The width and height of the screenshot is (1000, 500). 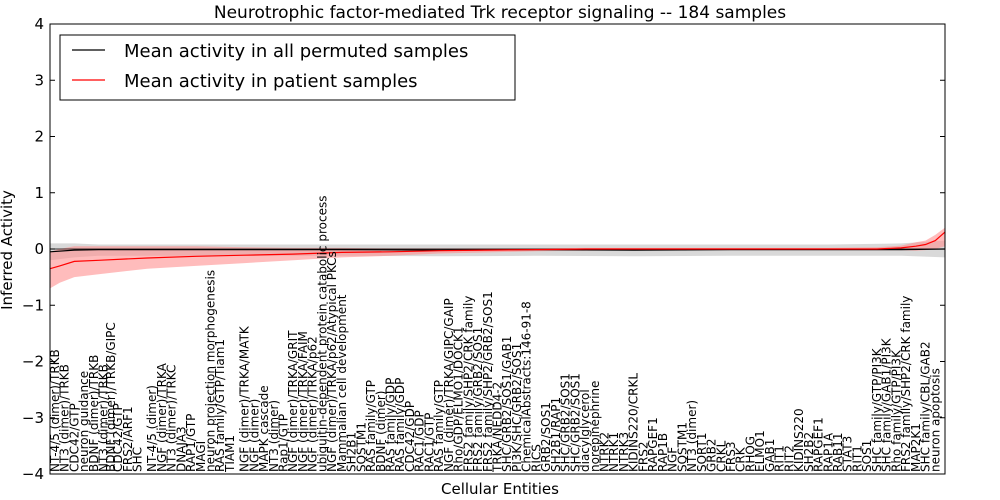 What do you see at coordinates (741, 459) in the screenshot?
I see `entity-label: CRK` at bounding box center [741, 459].